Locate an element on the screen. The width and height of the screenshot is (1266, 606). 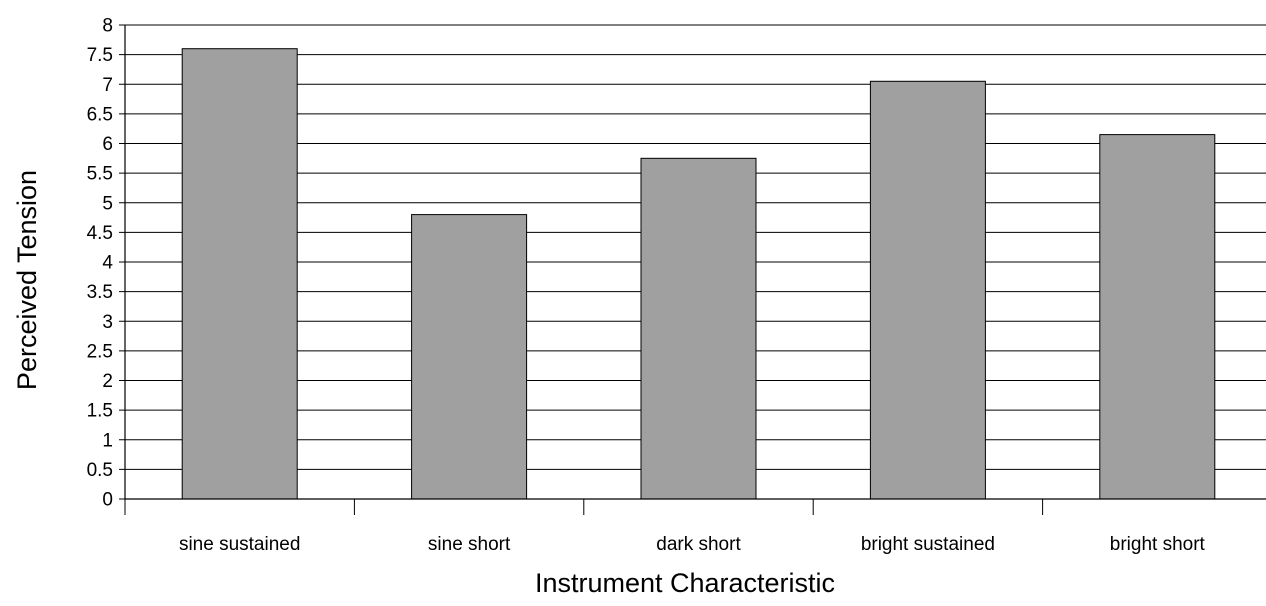
y-tick-label: 3 is located at coordinates (107, 322).